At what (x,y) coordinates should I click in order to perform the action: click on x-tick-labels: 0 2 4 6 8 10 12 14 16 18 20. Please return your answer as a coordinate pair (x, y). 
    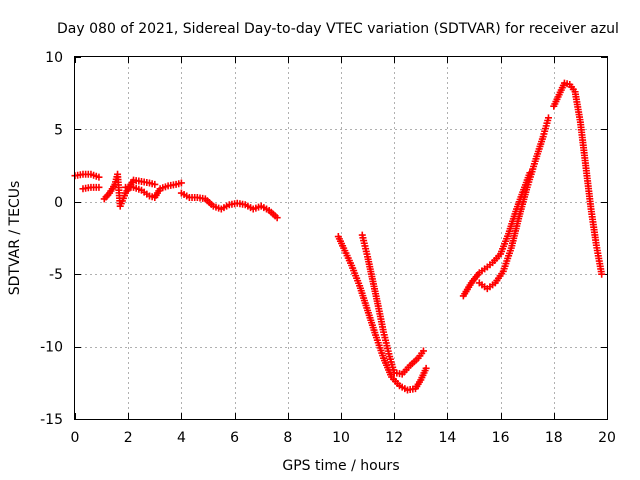
    Looking at the image, I should click on (343, 438).